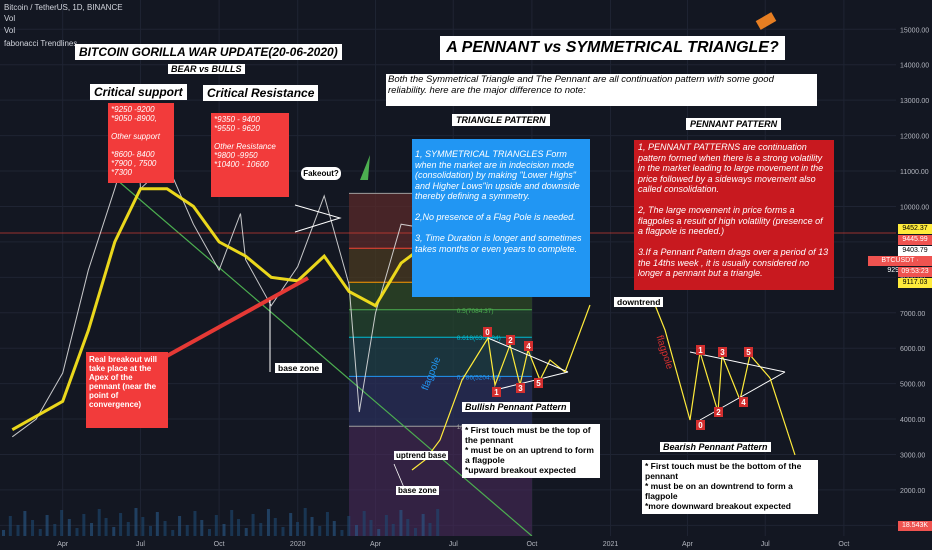 The width and height of the screenshot is (932, 550). What do you see at coordinates (915, 283) in the screenshot?
I see `price-tag: 9117.03` at bounding box center [915, 283].